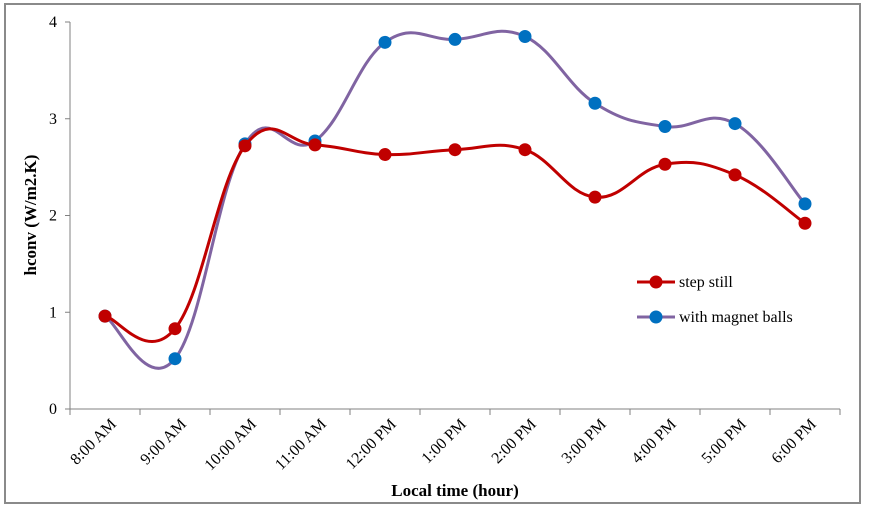  I want to click on legend-marker-with-magnet-balls, so click(656, 317).